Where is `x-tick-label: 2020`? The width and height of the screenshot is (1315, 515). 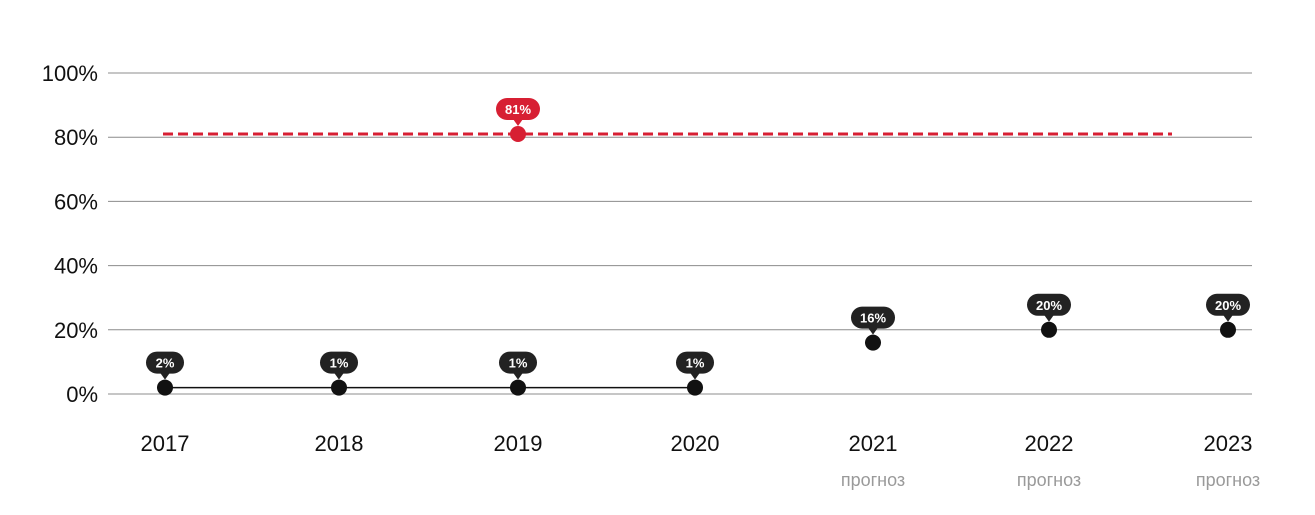
x-tick-label: 2020 is located at coordinates (695, 443).